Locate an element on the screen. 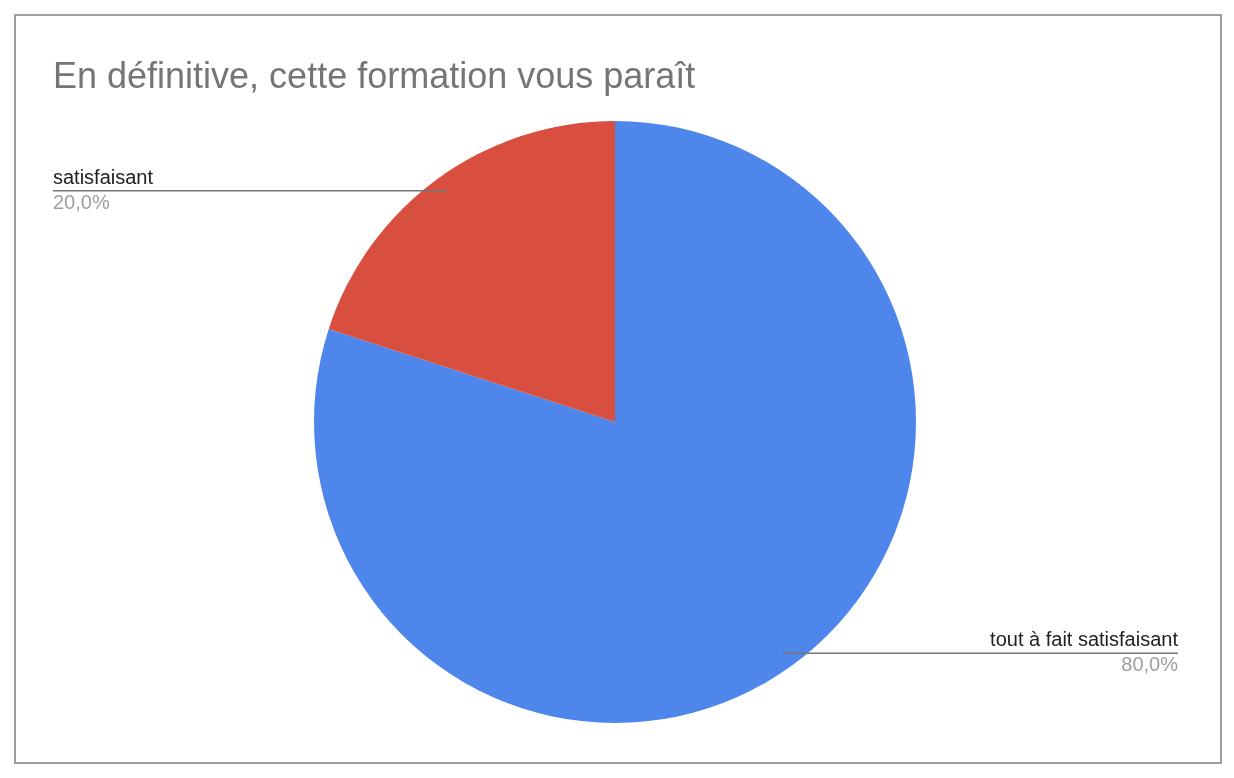  chart-title: En définitive, cette formation vous paraît is located at coordinates (374, 75).